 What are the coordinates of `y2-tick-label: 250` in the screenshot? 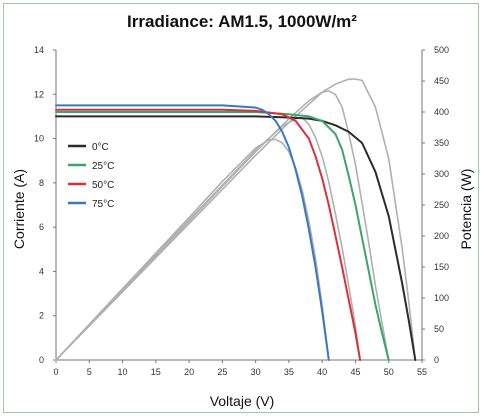 It's located at (441, 205).